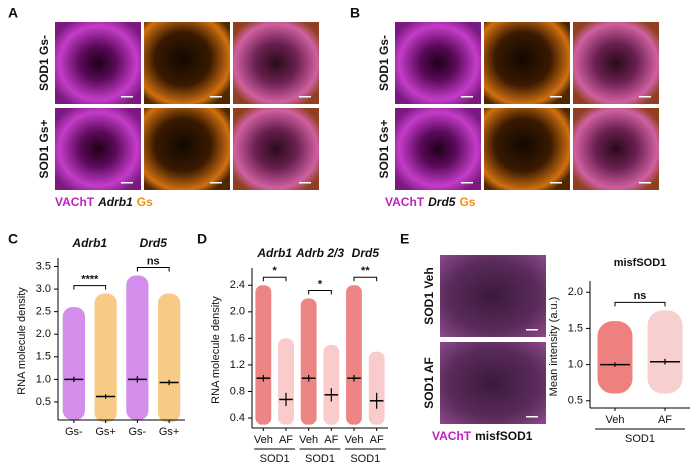 The image size is (700, 472). I want to click on panel-label: A, so click(13, 13).